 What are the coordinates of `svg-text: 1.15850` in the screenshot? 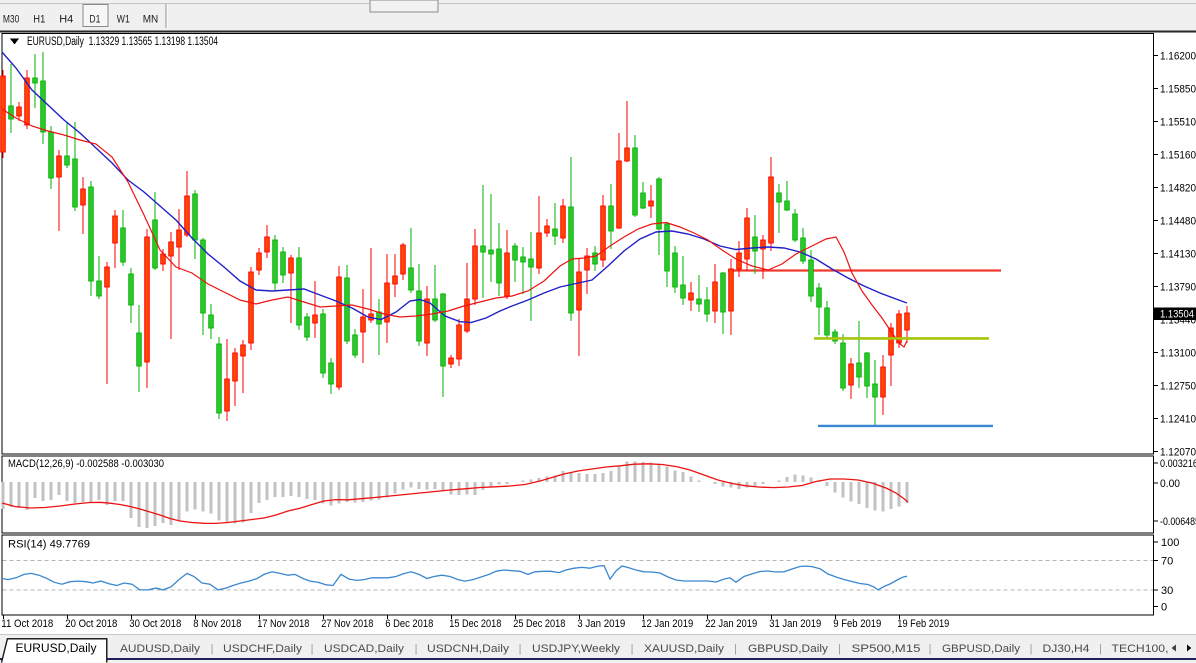 It's located at (1178, 89).